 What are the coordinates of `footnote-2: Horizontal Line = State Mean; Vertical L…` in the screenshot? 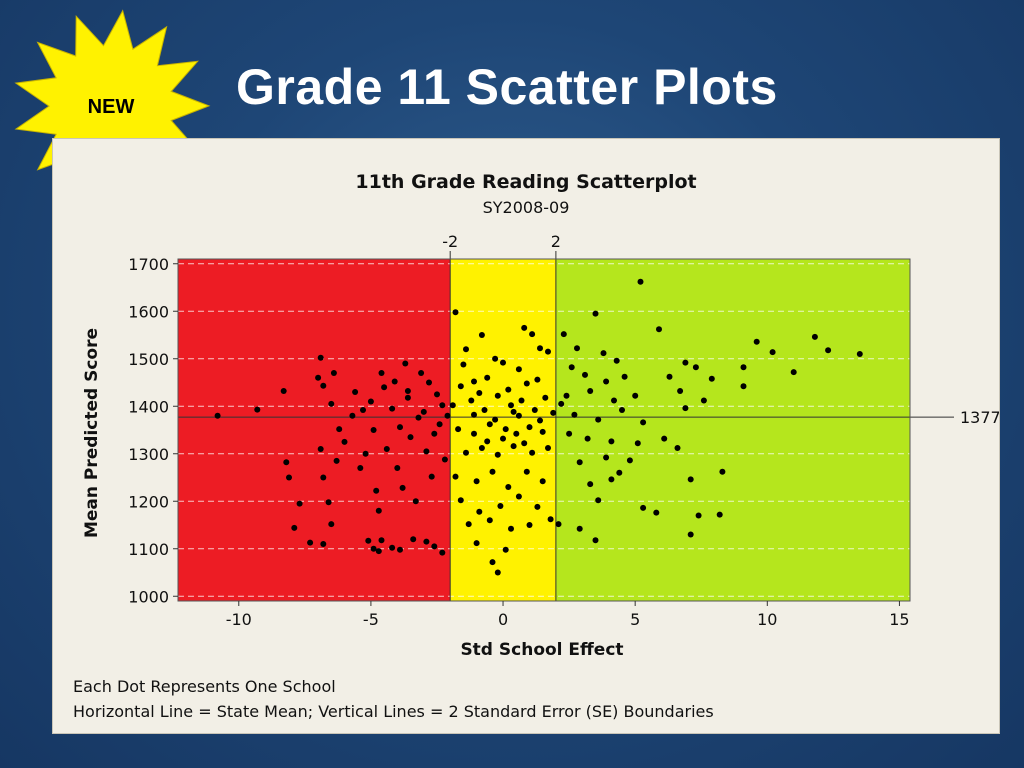 It's located at (393, 711).